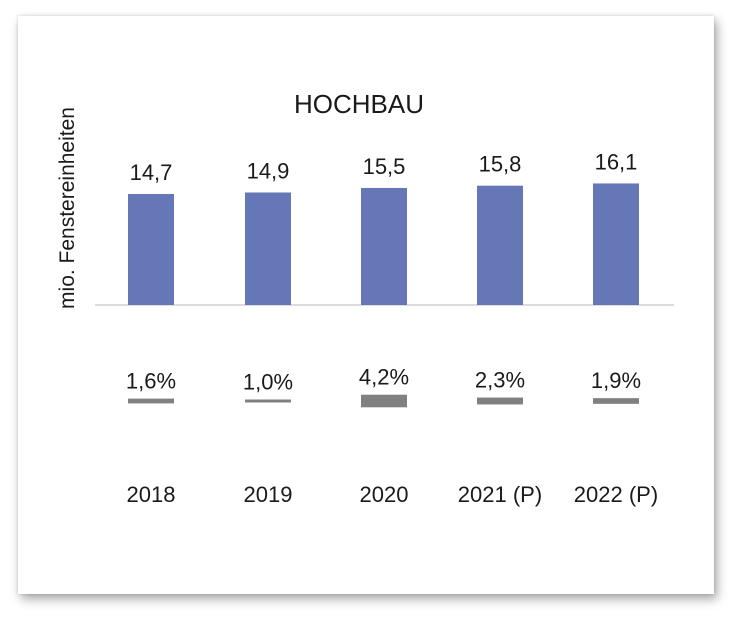 This screenshot has width=741, height=623. I want to click on bar-2019, so click(268, 248).